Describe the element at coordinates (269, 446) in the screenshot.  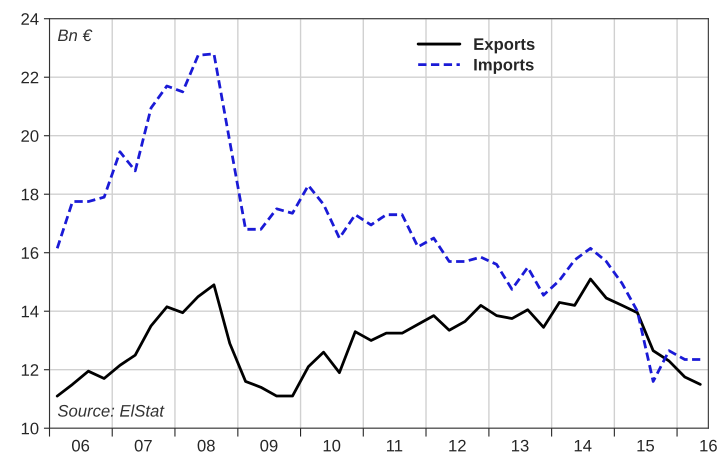
I see `x-tick-label: 09` at that location.